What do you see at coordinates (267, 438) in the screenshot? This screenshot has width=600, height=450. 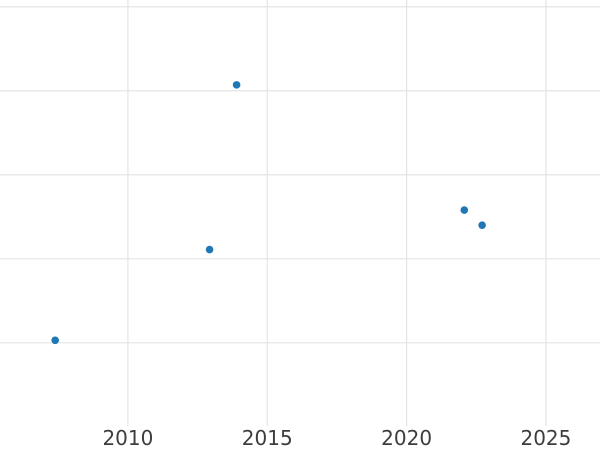 I see `x-tick-label: 2015` at bounding box center [267, 438].